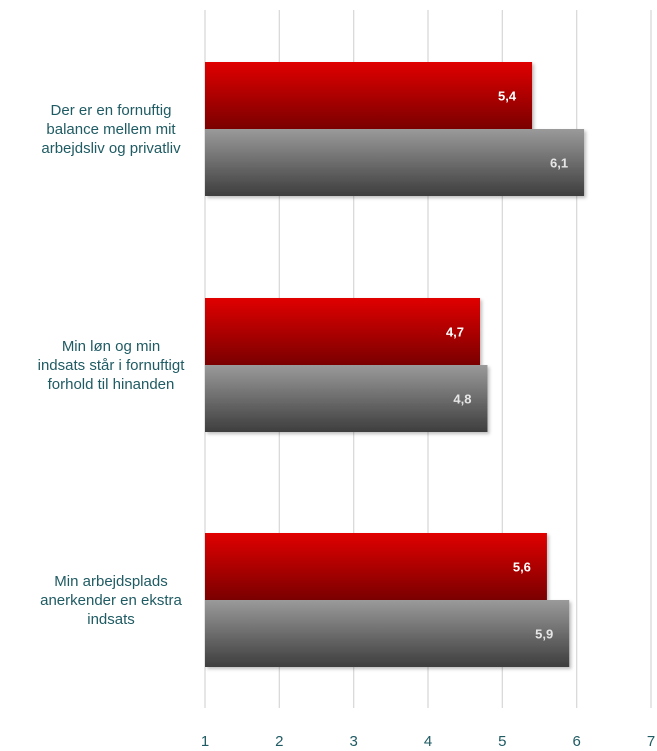  What do you see at coordinates (559, 163) in the screenshot?
I see `data-label-s2-c1: 6,1` at bounding box center [559, 163].